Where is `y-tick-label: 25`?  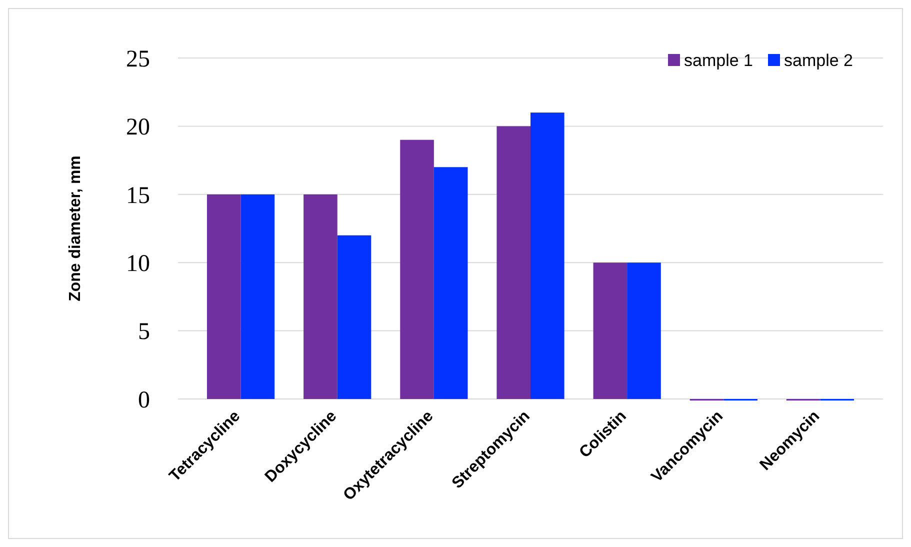
y-tick-label: 25 is located at coordinates (138, 59).